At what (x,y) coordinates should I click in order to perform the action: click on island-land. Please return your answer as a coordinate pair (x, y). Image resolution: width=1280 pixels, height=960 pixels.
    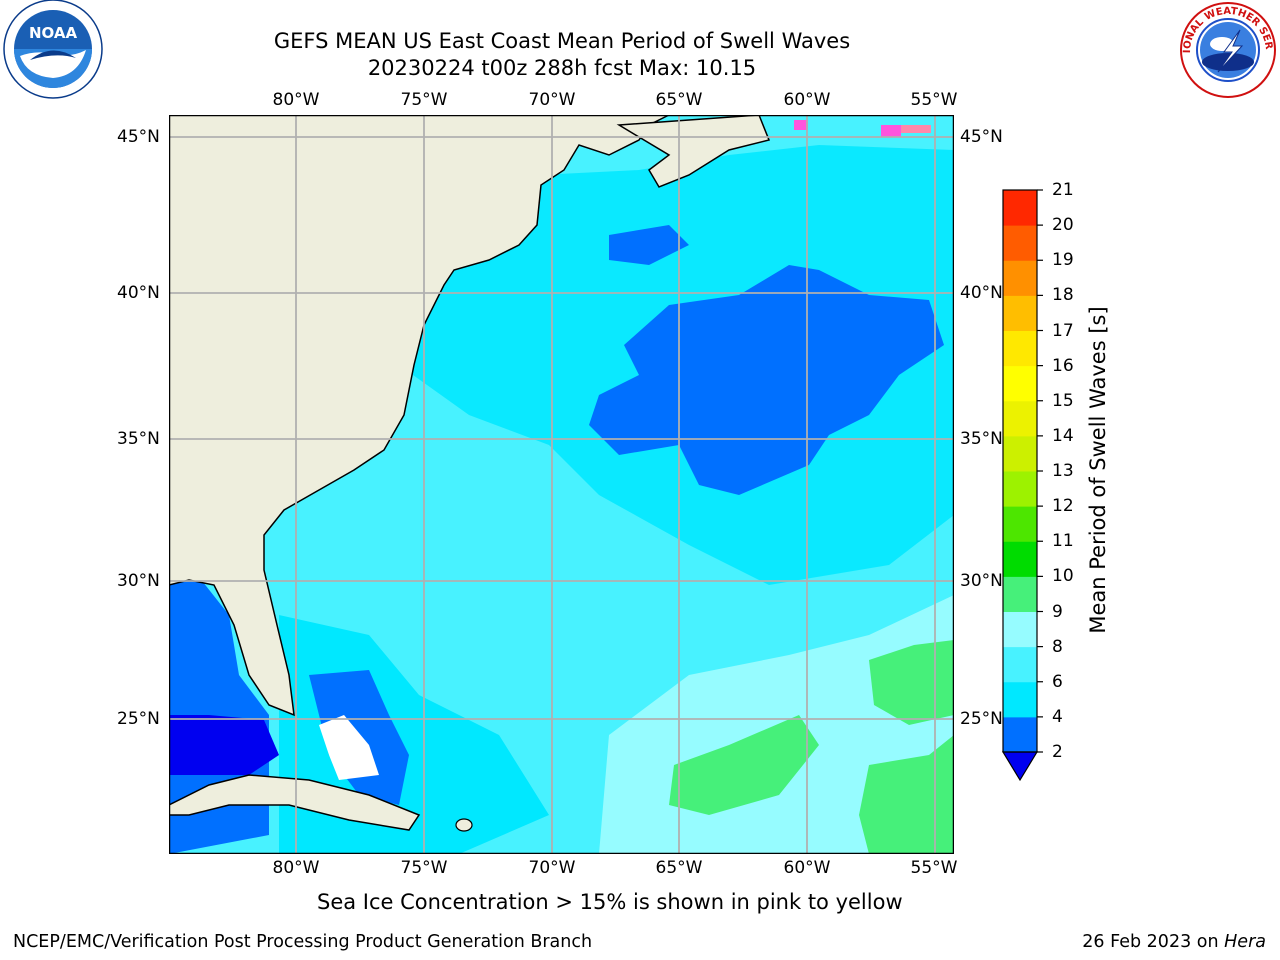
    Looking at the image, I should click on (464, 825).